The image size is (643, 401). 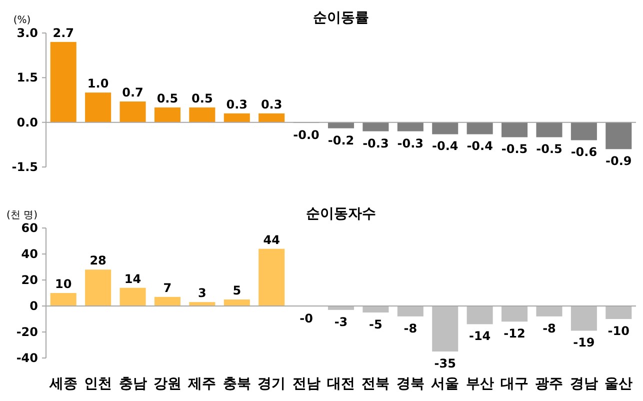 I want to click on x-tick-label: 광주, so click(x=549, y=384).